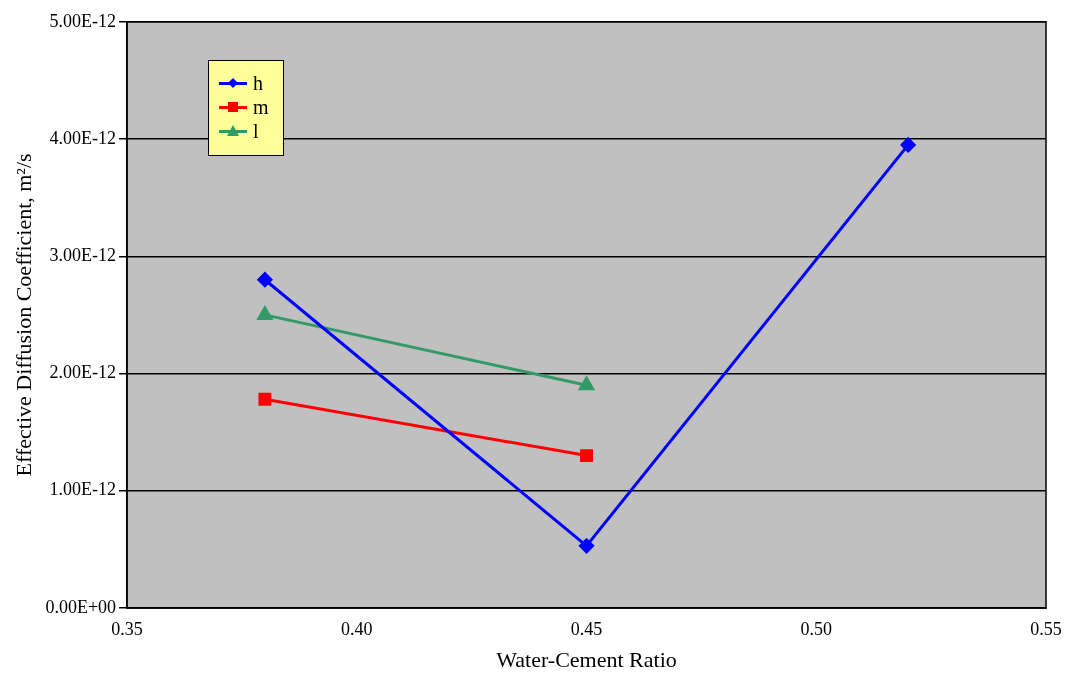 The height and width of the screenshot is (686, 1078). Describe the element at coordinates (81, 606) in the screenshot. I see `y-tick-label: 0.00E+00` at that location.